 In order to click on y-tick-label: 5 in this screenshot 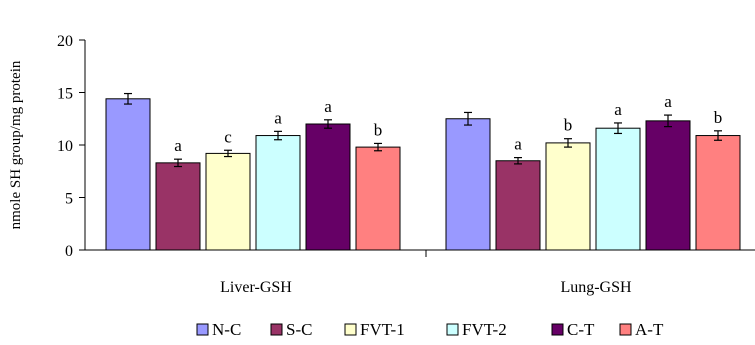, I will do `click(69, 199)`.